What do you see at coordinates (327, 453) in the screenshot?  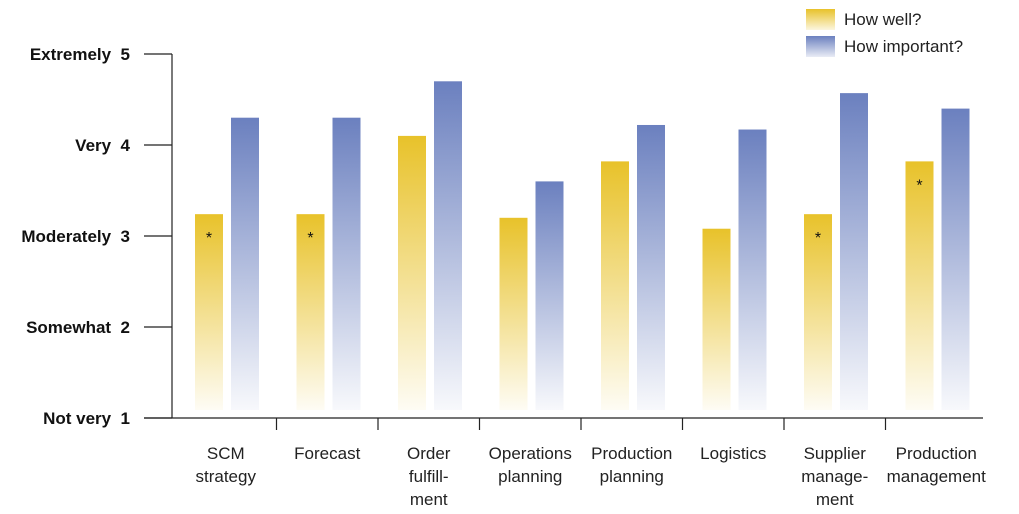 I see `x-tick-label: Forecast` at bounding box center [327, 453].